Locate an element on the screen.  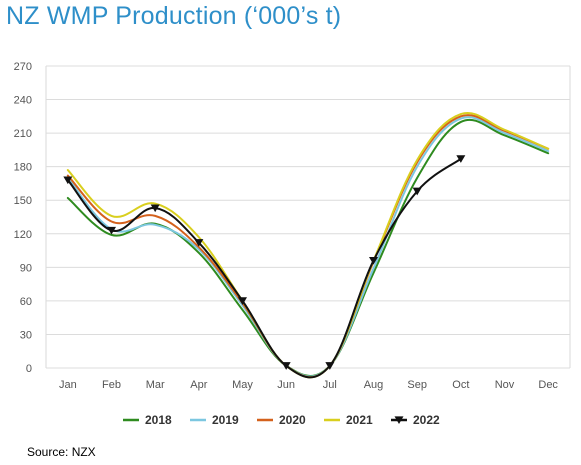
x-tick-label: Apr is located at coordinates (198, 385).